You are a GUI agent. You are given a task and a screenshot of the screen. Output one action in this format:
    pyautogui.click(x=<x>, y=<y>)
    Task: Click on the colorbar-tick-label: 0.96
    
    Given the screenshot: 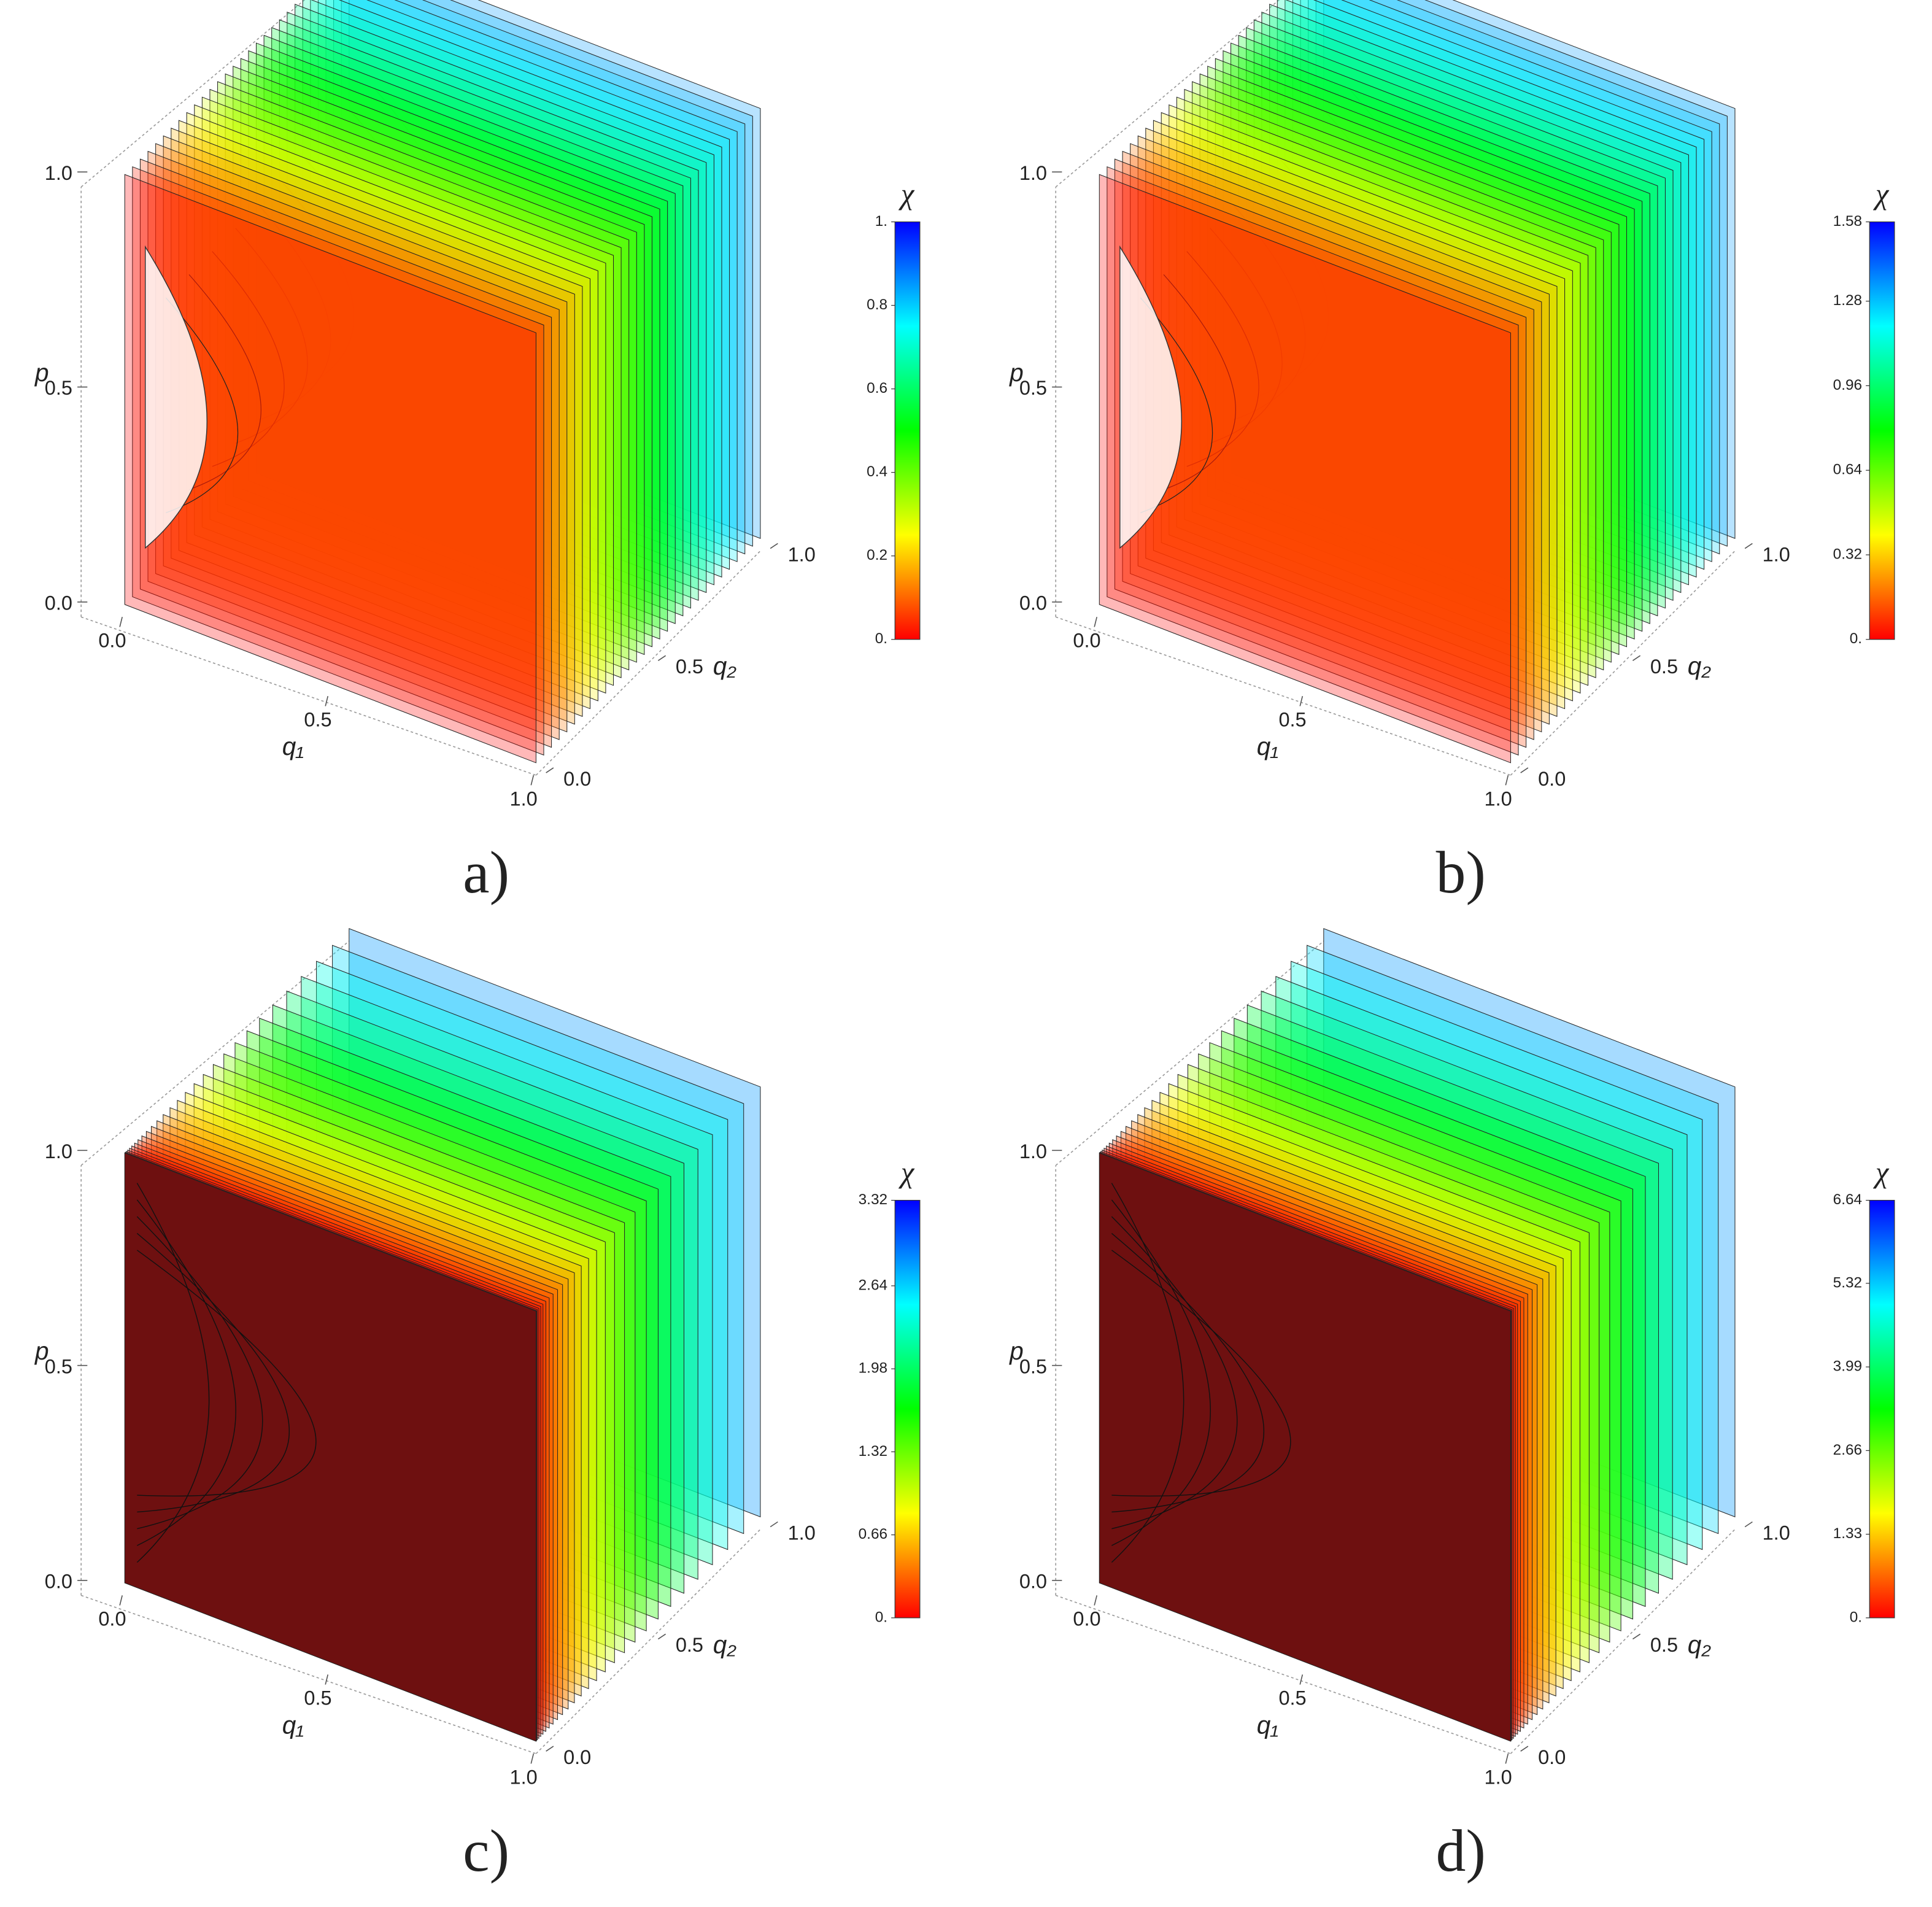 What is the action you would take?
    pyautogui.click(x=1848, y=385)
    